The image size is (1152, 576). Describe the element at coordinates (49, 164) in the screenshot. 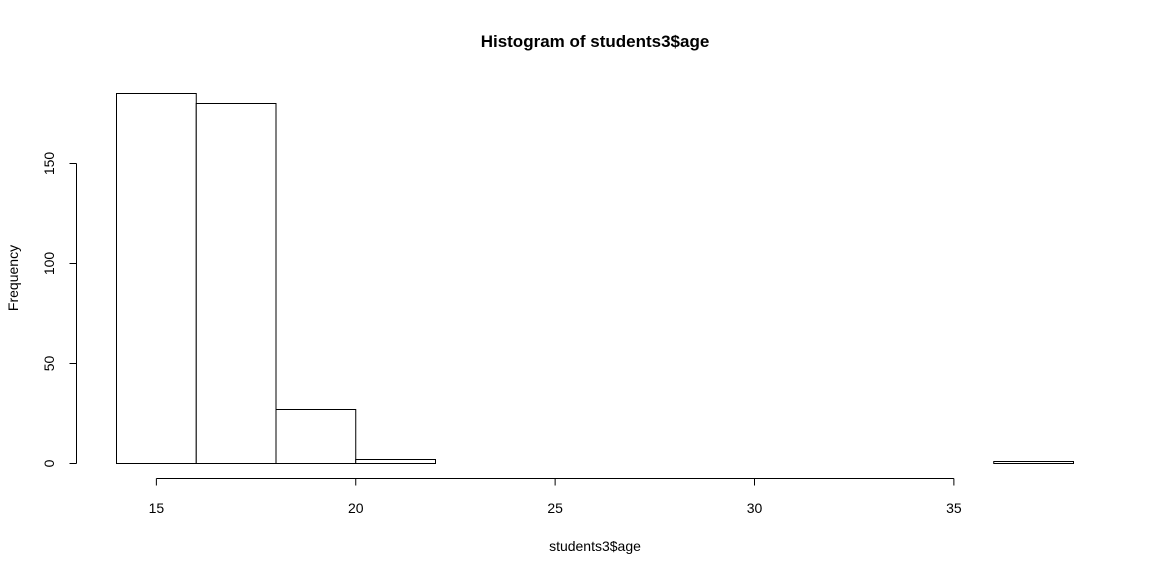

I see `y-tick-label: 150` at that location.